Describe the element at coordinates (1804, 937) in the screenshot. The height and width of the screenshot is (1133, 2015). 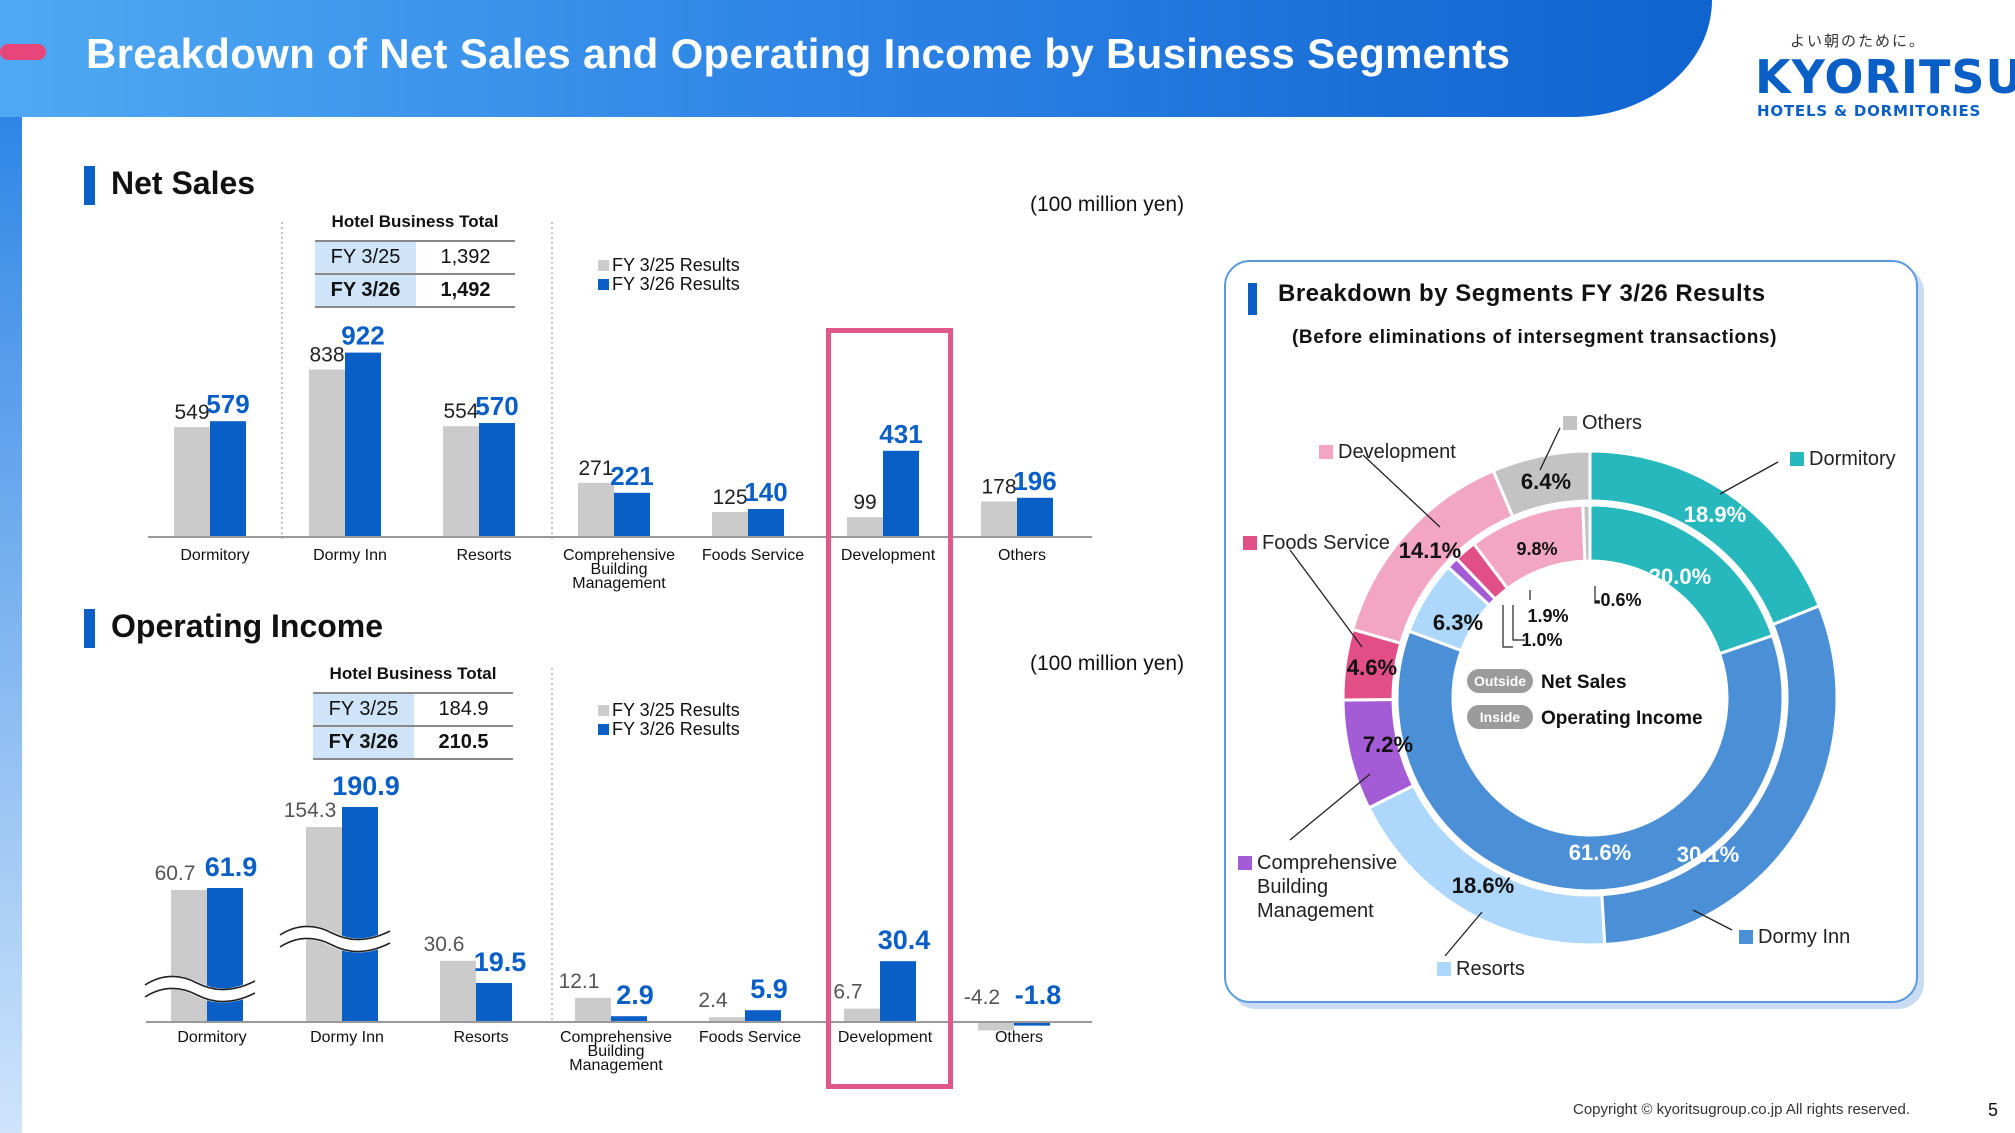
I see `category-callout-label: Dormy Inn` at that location.